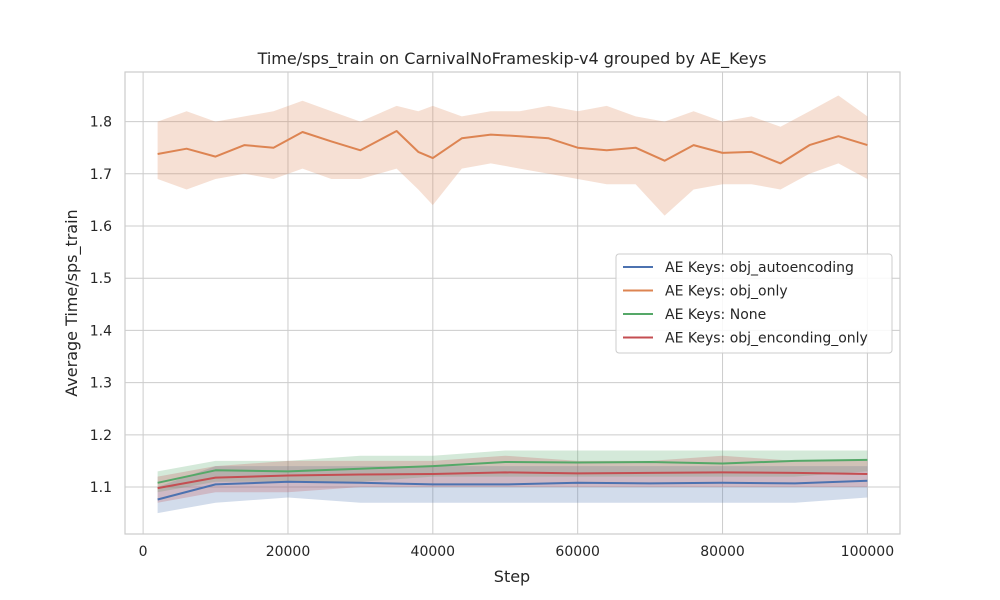 The width and height of the screenshot is (1000, 600). What do you see at coordinates (577, 552) in the screenshot?
I see `x-tick-label: 60000` at bounding box center [577, 552].